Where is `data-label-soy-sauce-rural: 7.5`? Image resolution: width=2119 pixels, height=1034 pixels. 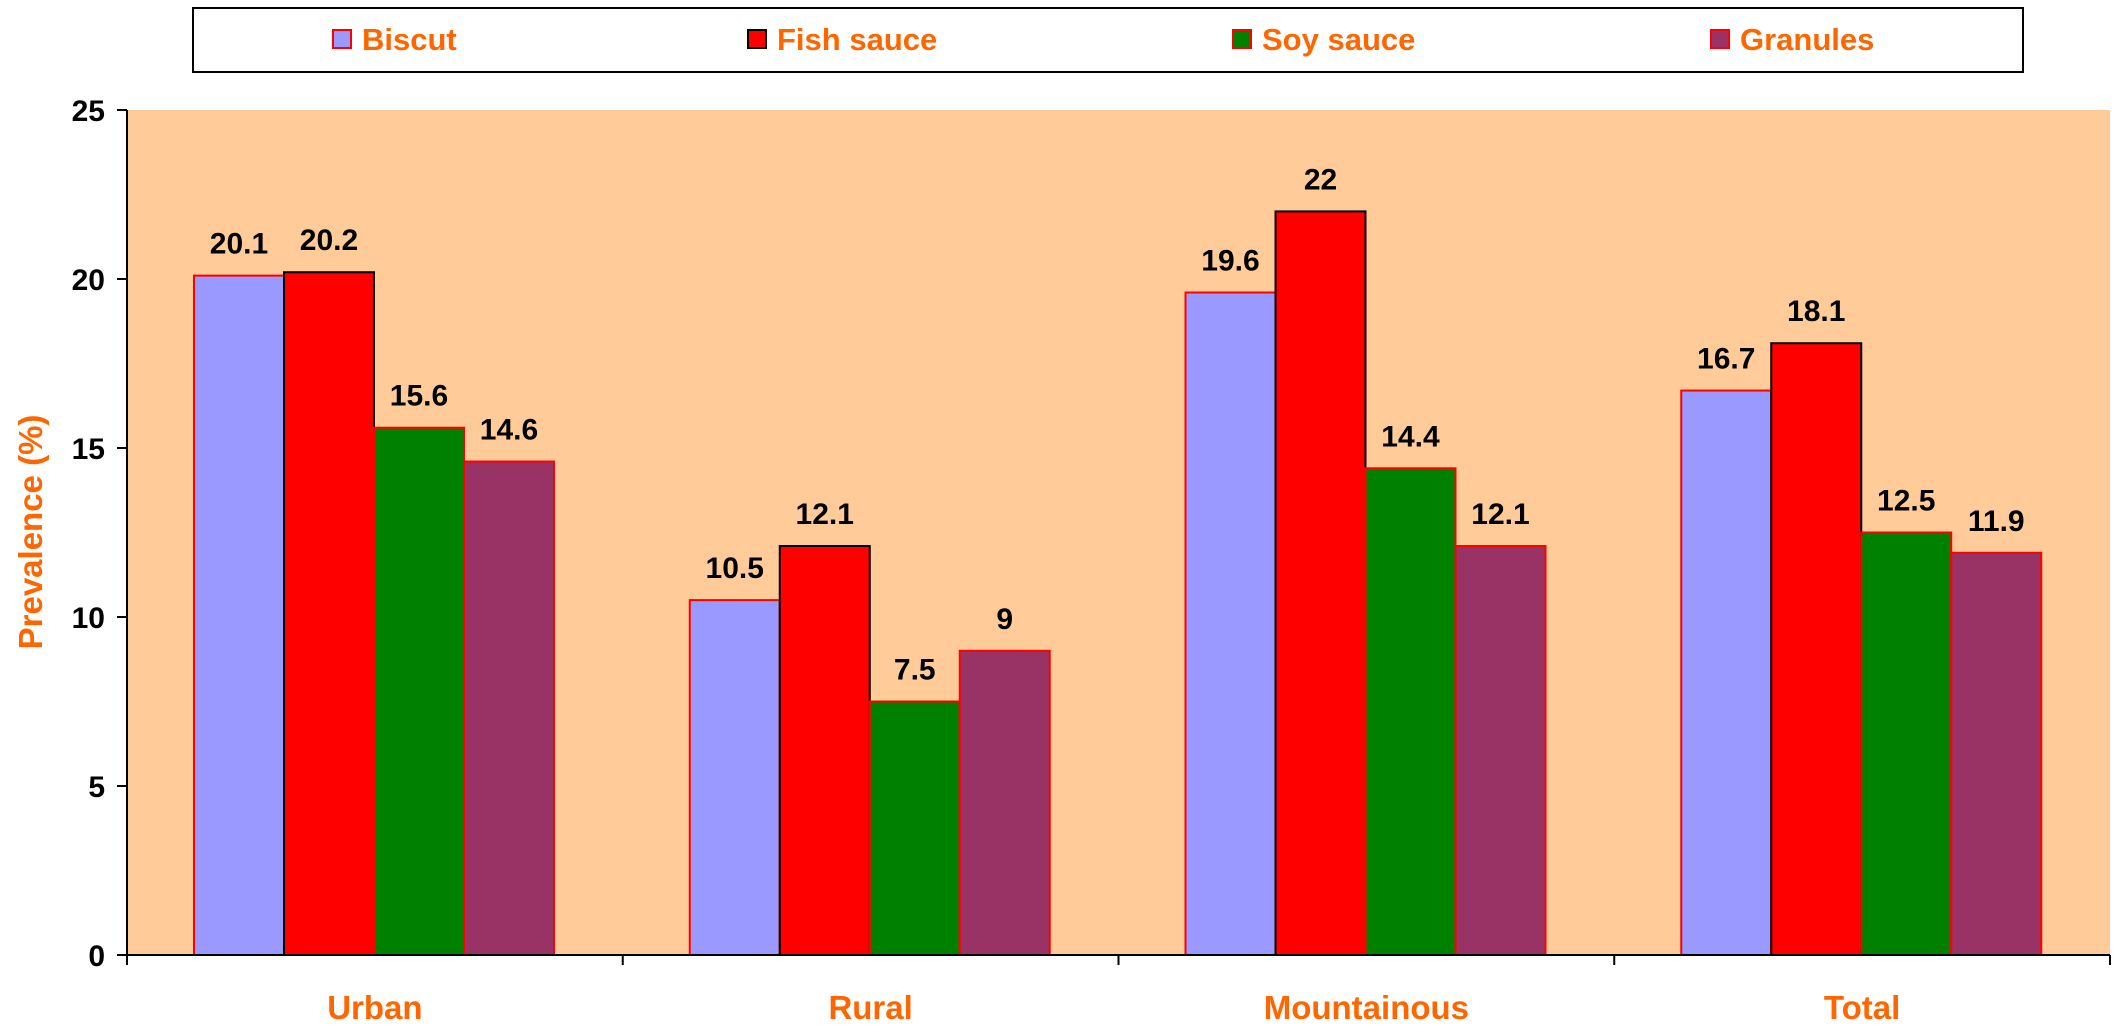 data-label-soy-sauce-rural: 7.5 is located at coordinates (915, 670).